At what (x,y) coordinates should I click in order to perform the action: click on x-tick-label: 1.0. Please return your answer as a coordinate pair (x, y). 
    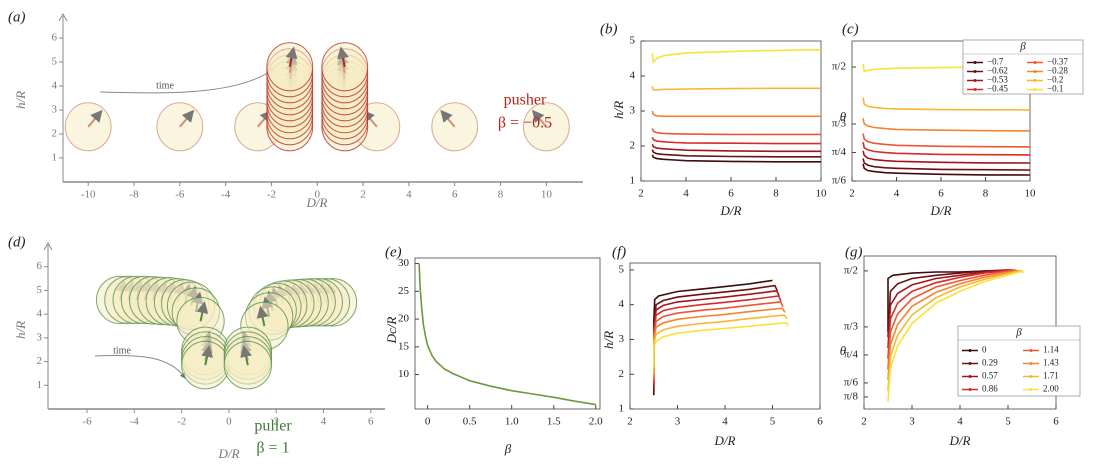
    Looking at the image, I should click on (512, 422).